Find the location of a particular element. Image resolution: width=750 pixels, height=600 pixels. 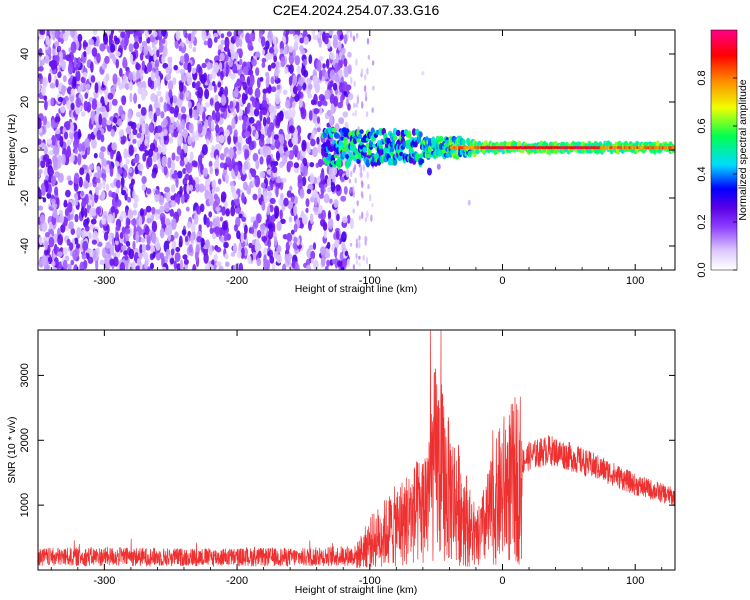

y-tick-label: -20 is located at coordinates (25, 198).